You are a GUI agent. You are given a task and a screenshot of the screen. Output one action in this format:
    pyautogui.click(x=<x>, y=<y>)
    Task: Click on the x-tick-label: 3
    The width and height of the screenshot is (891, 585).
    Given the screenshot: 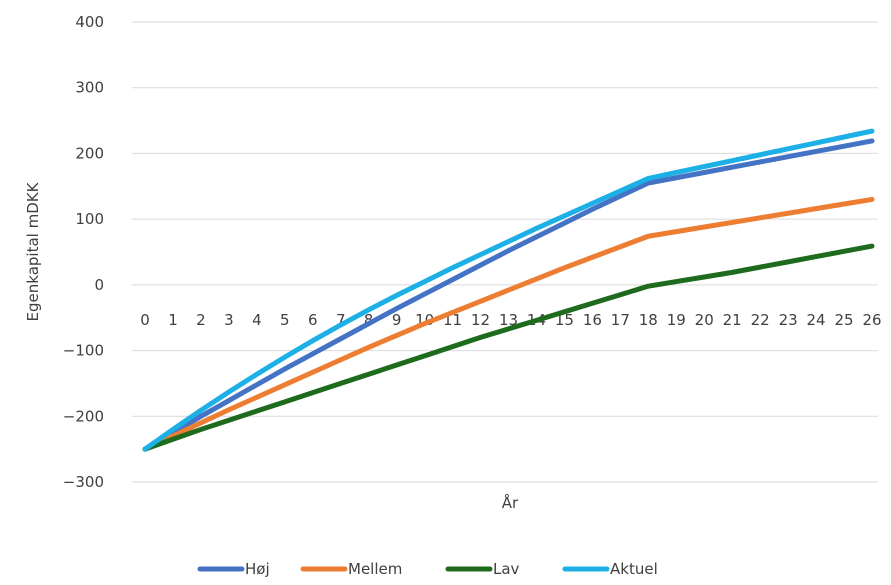 What is the action you would take?
    pyautogui.click(x=229, y=320)
    